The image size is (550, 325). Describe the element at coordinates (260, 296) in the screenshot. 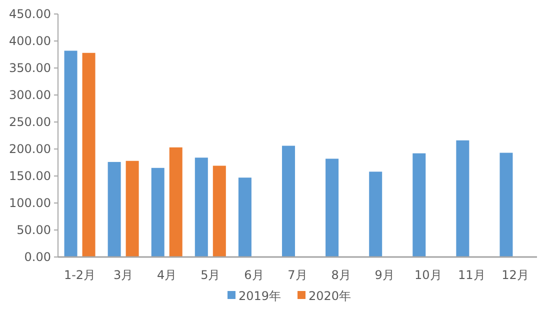

I see `legend-label: 2019年` at that location.